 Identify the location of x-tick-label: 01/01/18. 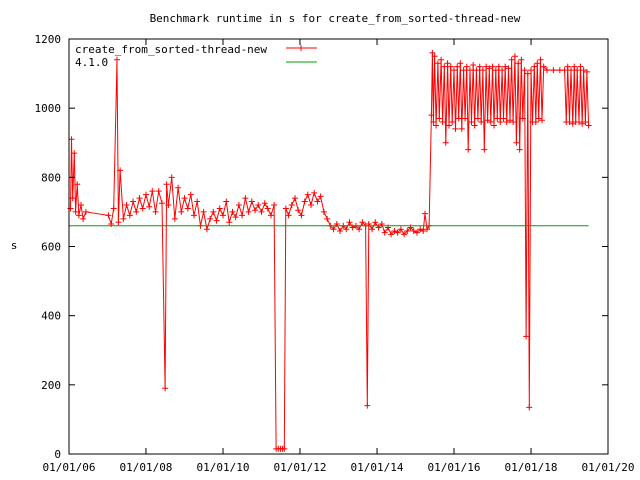
(531, 467).